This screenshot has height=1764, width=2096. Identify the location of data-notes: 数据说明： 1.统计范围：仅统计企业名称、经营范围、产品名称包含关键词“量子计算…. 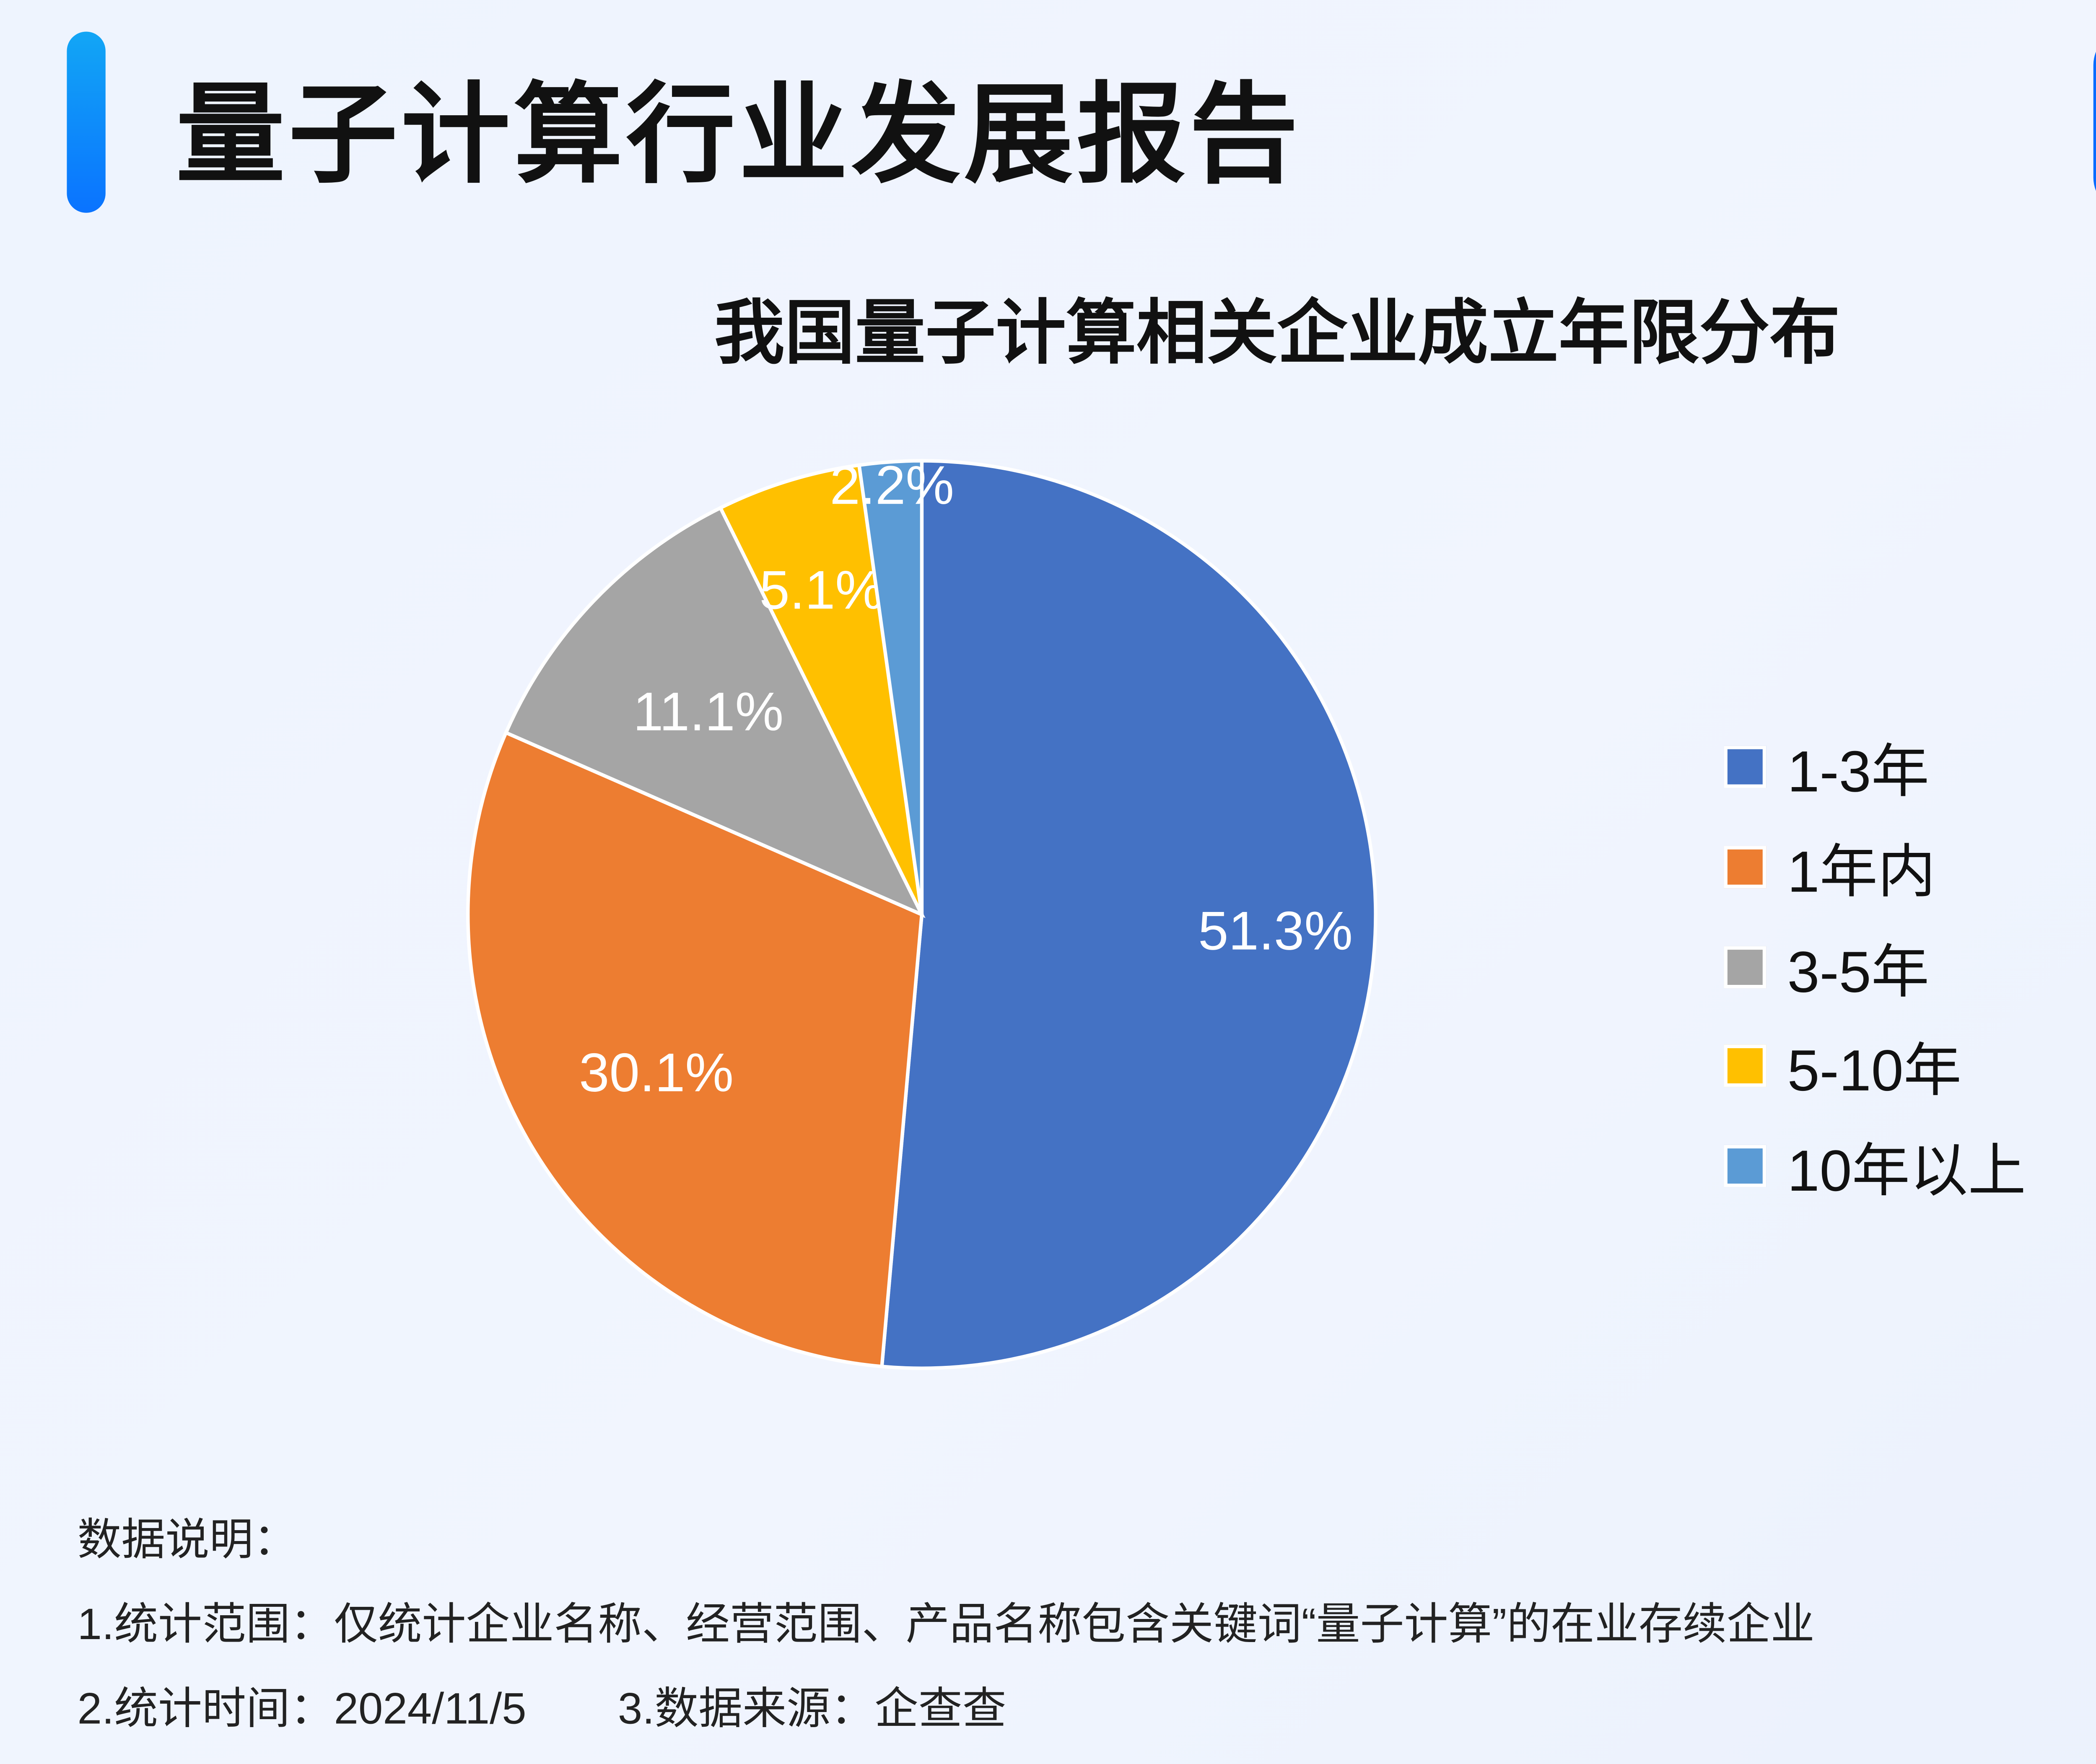
(947, 1624).